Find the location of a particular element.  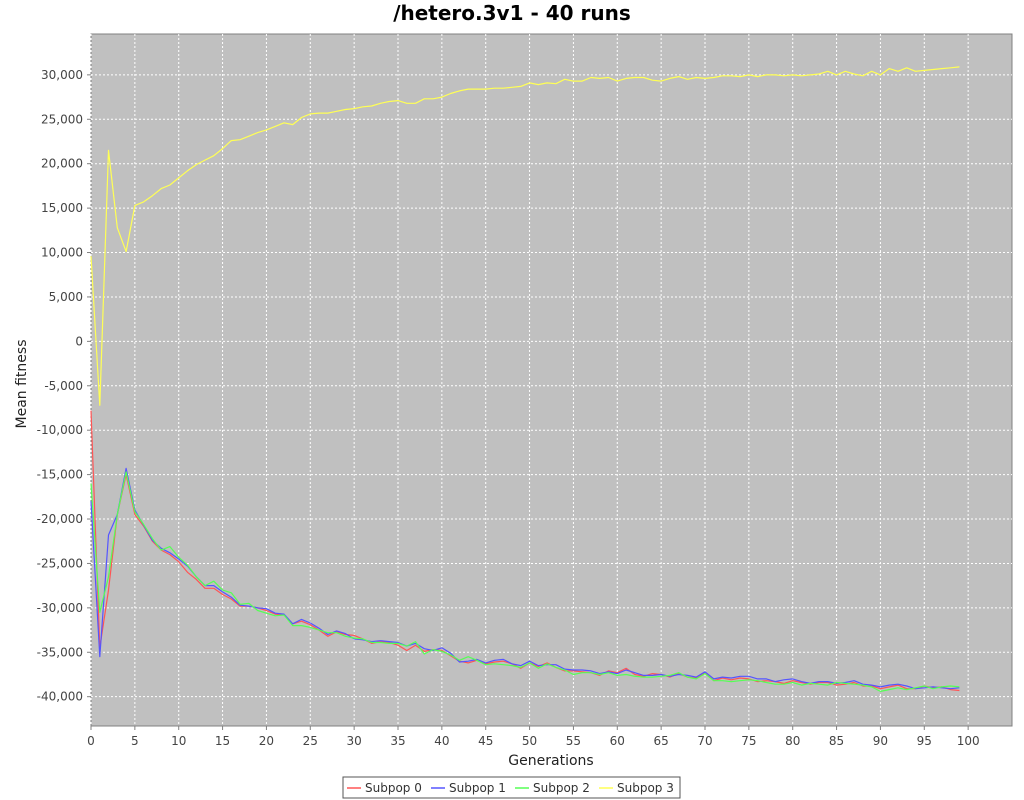

y-tick-label: -10,000 is located at coordinates (60, 430).